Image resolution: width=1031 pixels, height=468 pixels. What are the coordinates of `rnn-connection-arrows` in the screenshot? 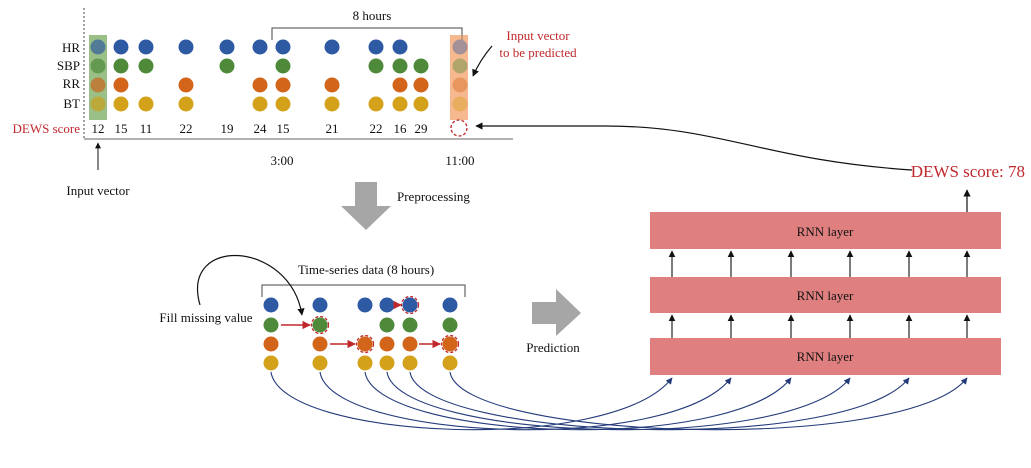 It's located at (819, 294).